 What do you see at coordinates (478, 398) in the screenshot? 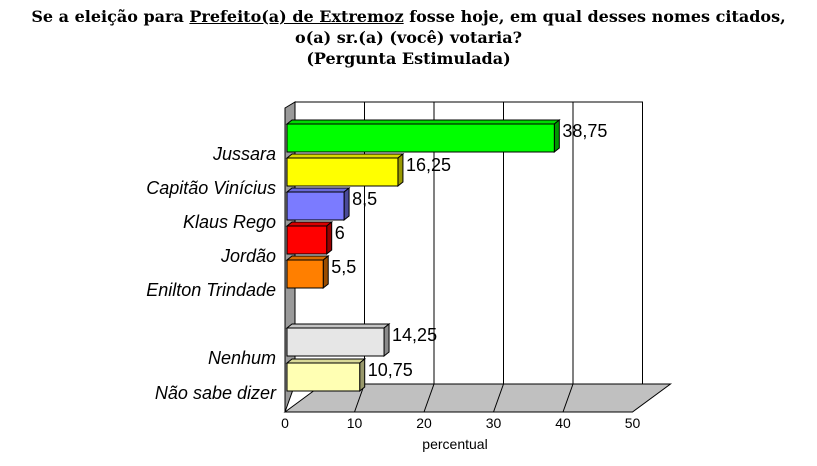
I see `chart-floor` at bounding box center [478, 398].